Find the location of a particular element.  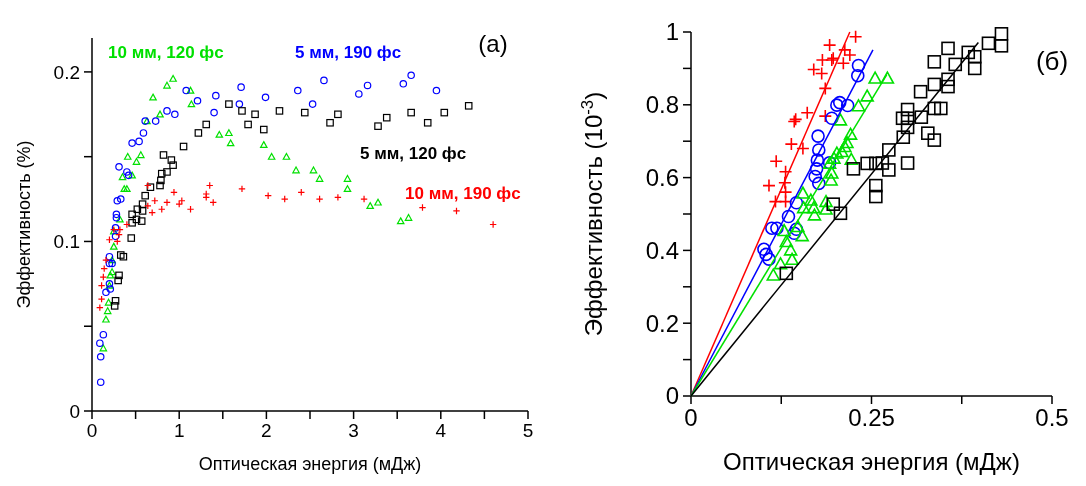

series-label: 5 мм, 190 фс is located at coordinates (348, 52).